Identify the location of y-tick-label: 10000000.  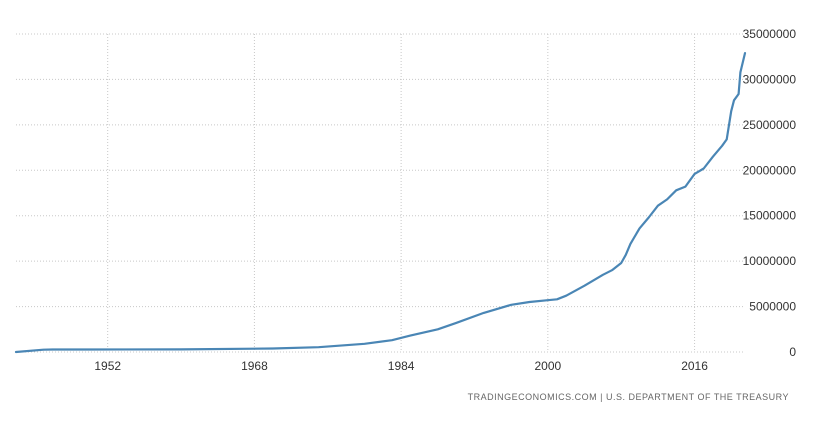
(770, 261).